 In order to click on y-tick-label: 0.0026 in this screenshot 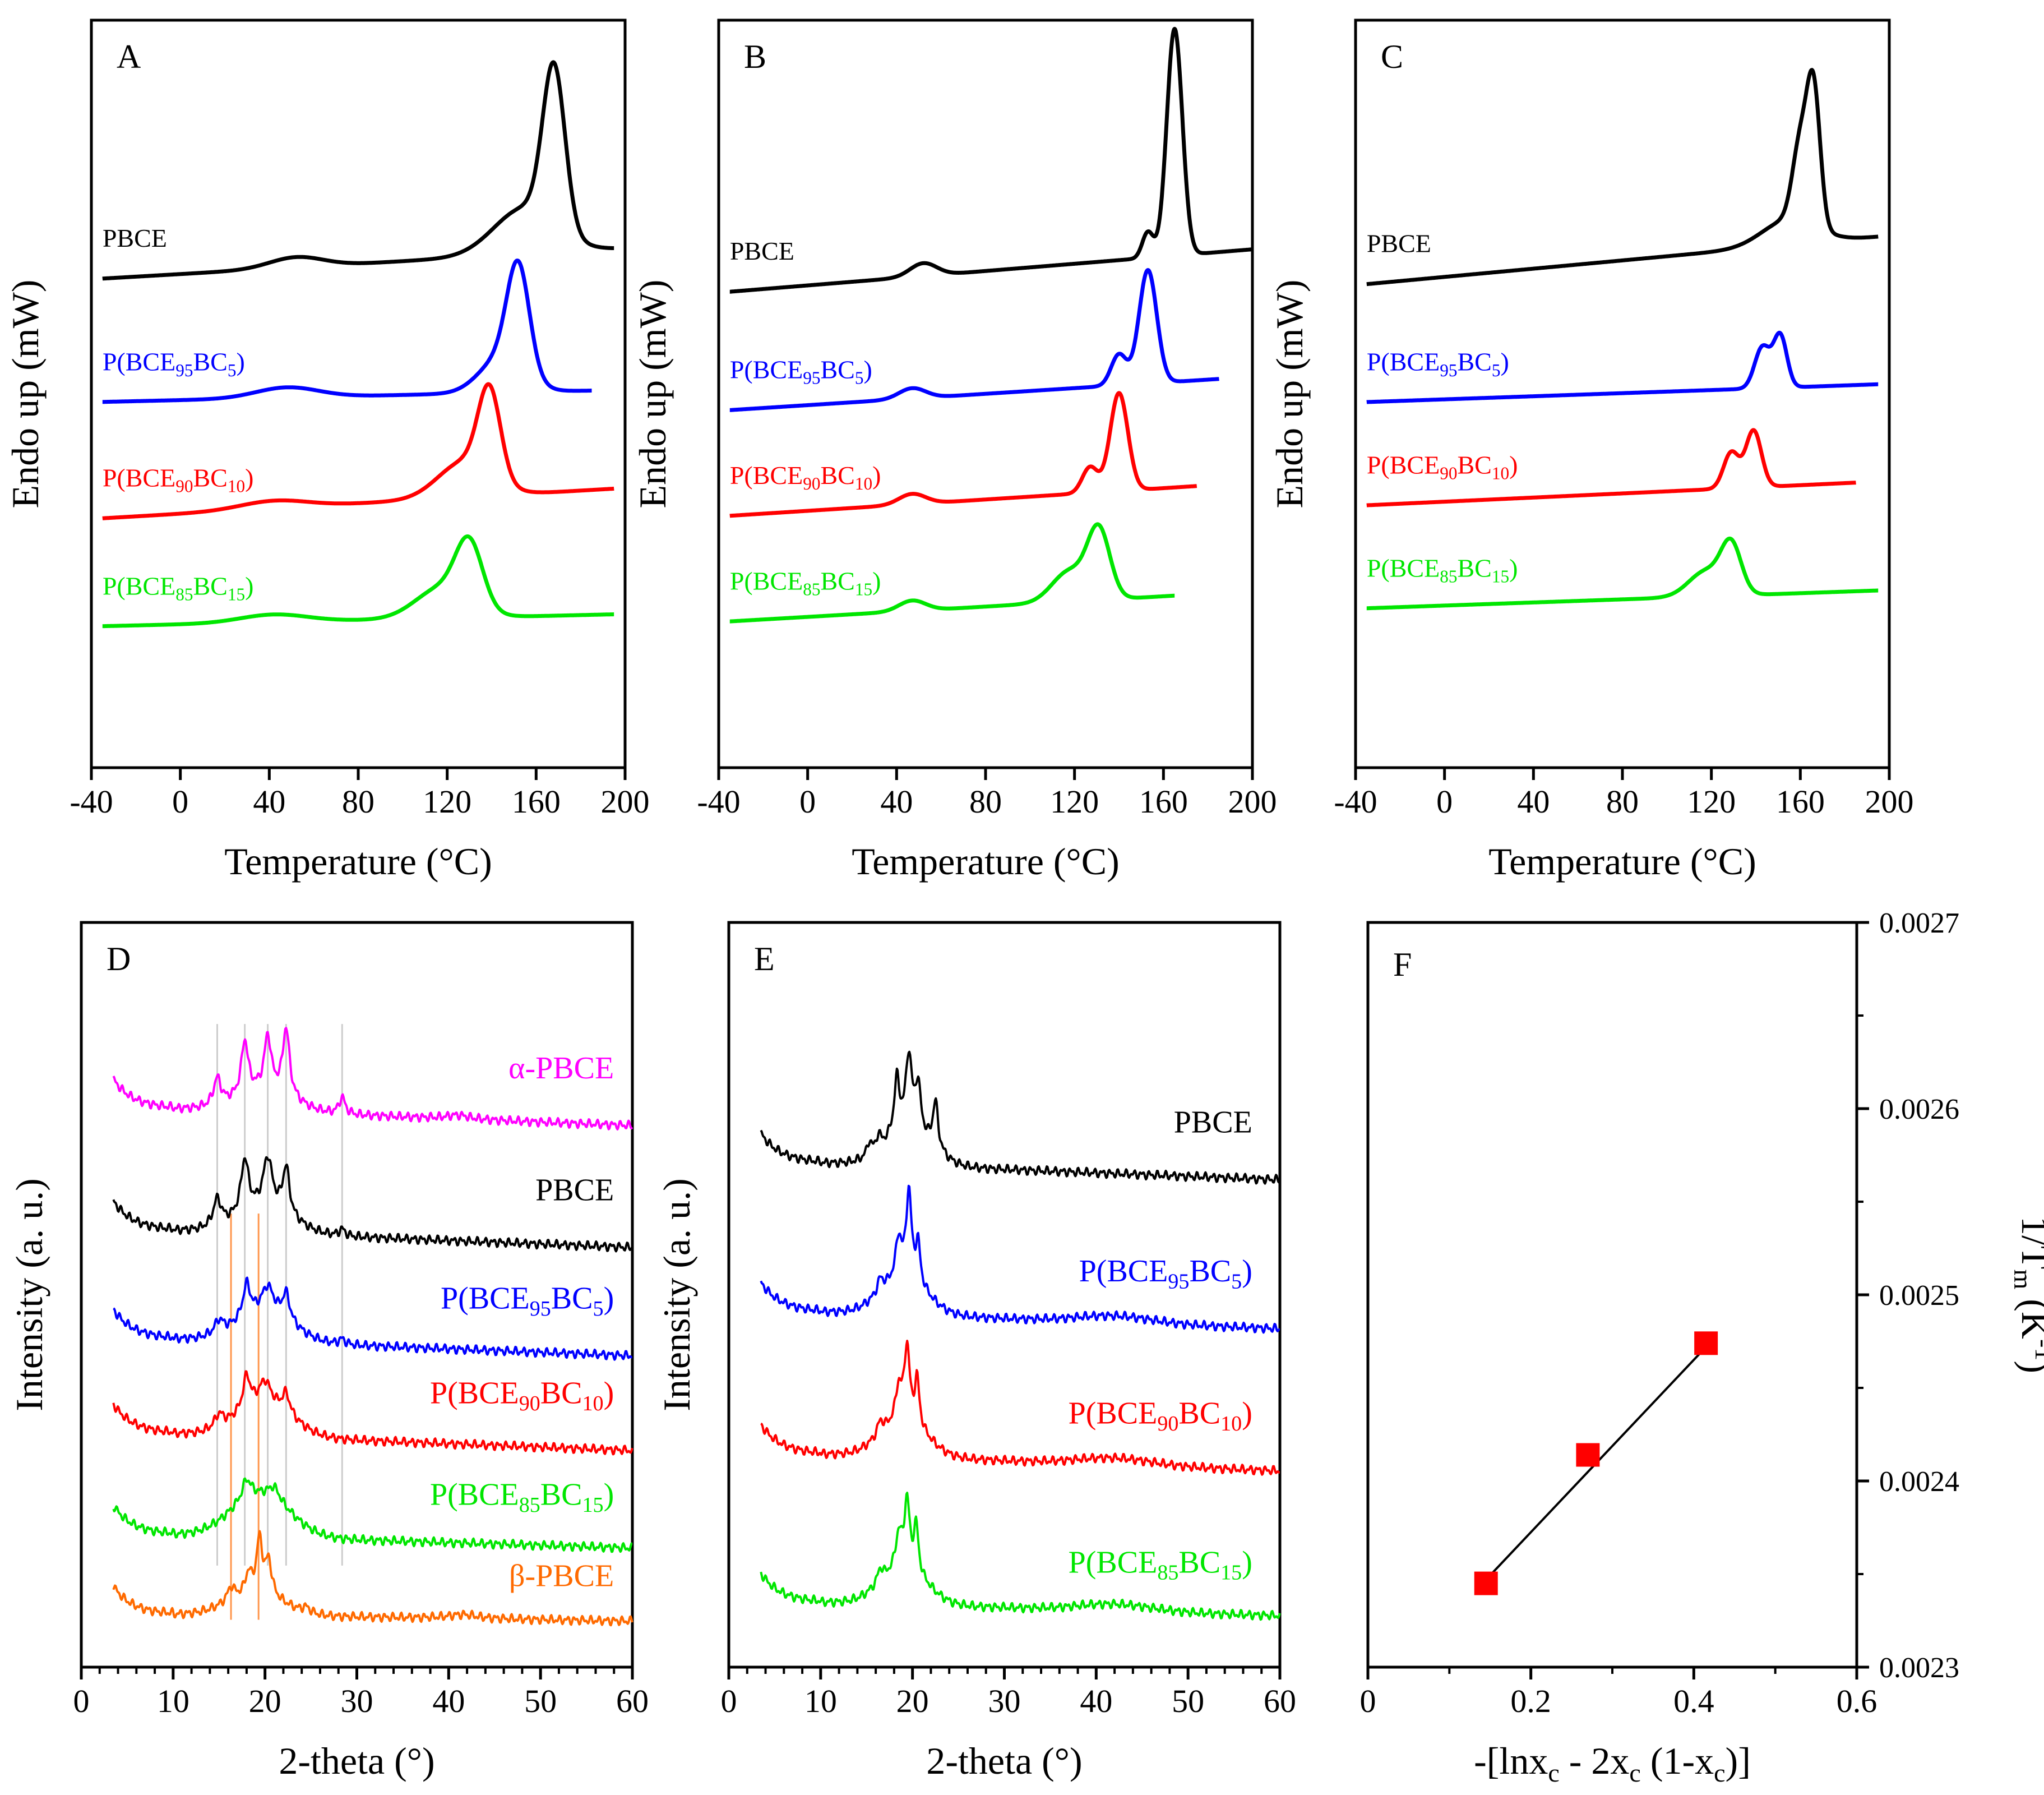, I will do `click(1919, 1109)`.